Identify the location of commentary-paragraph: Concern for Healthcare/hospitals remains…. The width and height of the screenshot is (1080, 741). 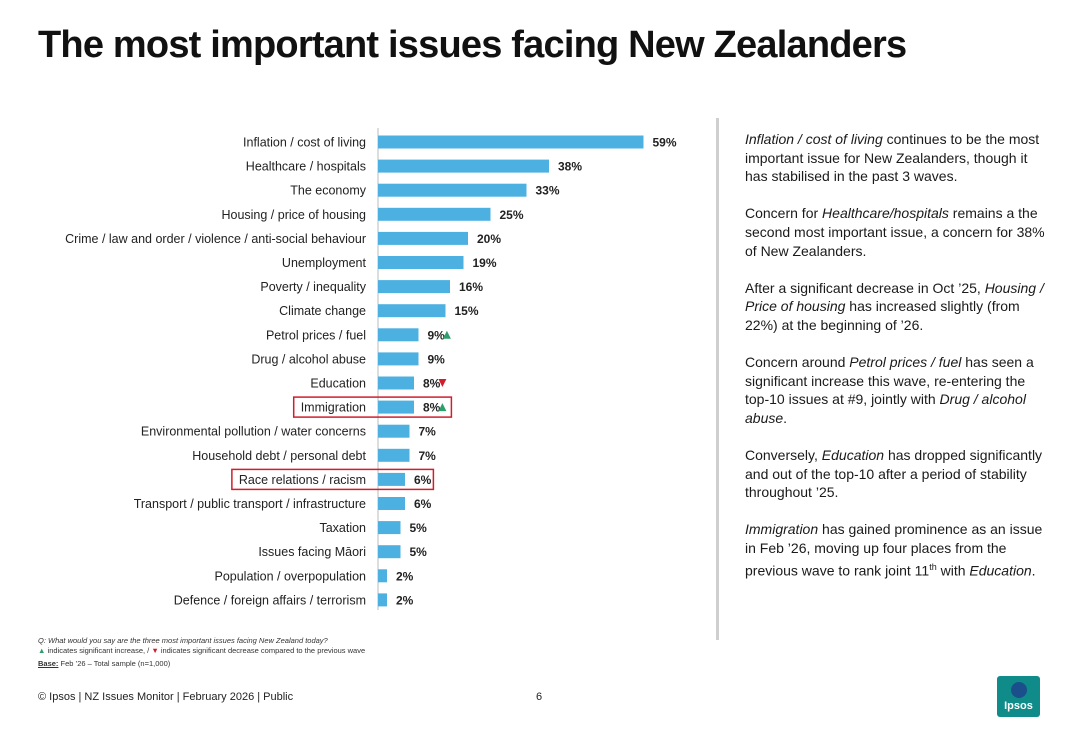
(897, 232).